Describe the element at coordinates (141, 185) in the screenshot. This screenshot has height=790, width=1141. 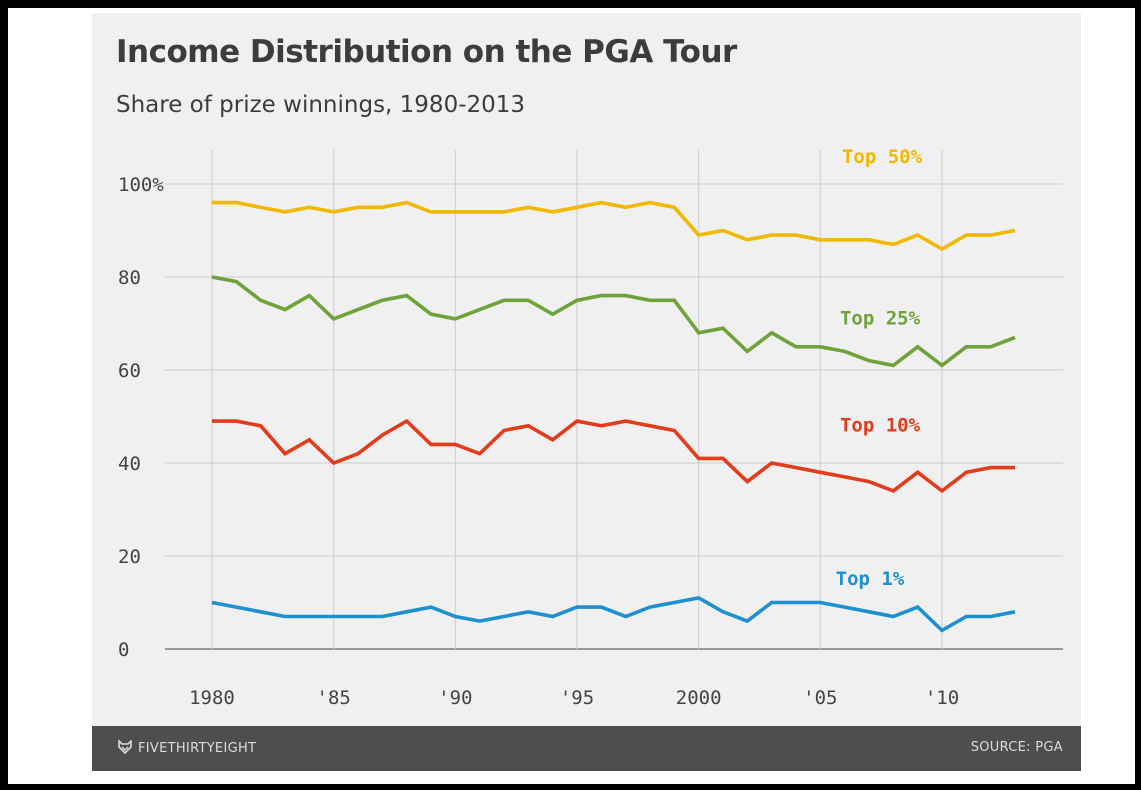
I see `y-tick-label: 100%` at that location.